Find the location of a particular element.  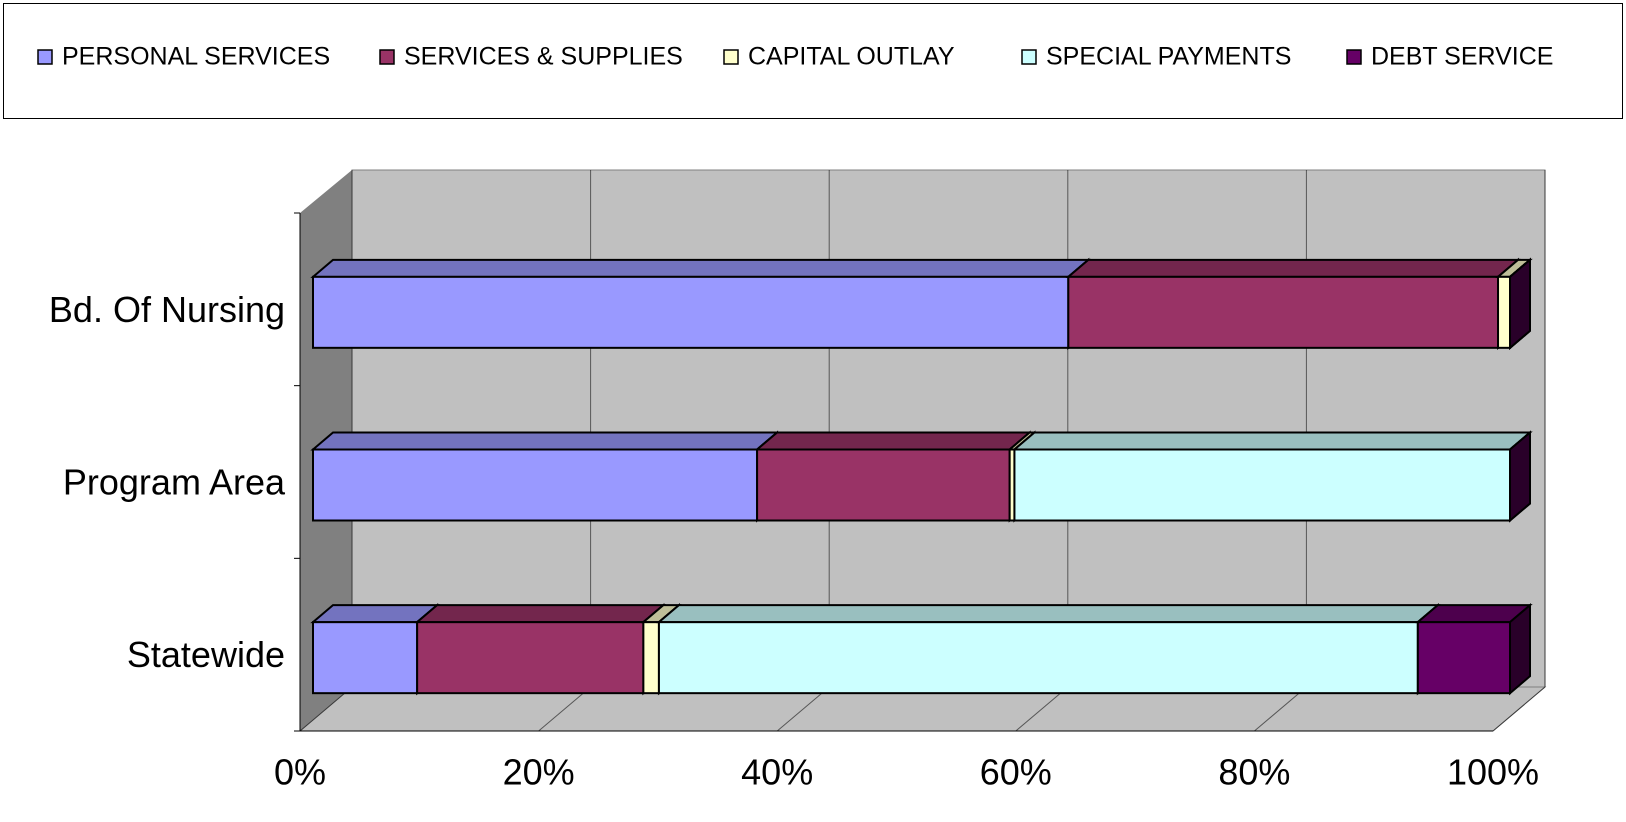

y-tick-label: Statewide is located at coordinates (206, 654).